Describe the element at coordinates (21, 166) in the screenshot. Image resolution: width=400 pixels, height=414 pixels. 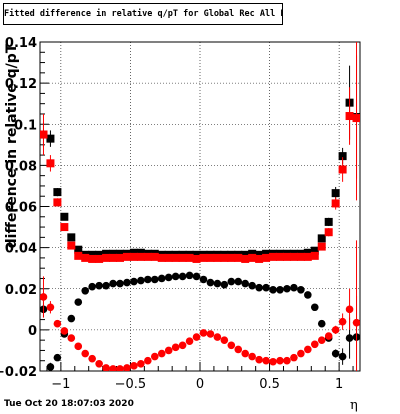
I see `y-tick-label: 0.08` at that location.